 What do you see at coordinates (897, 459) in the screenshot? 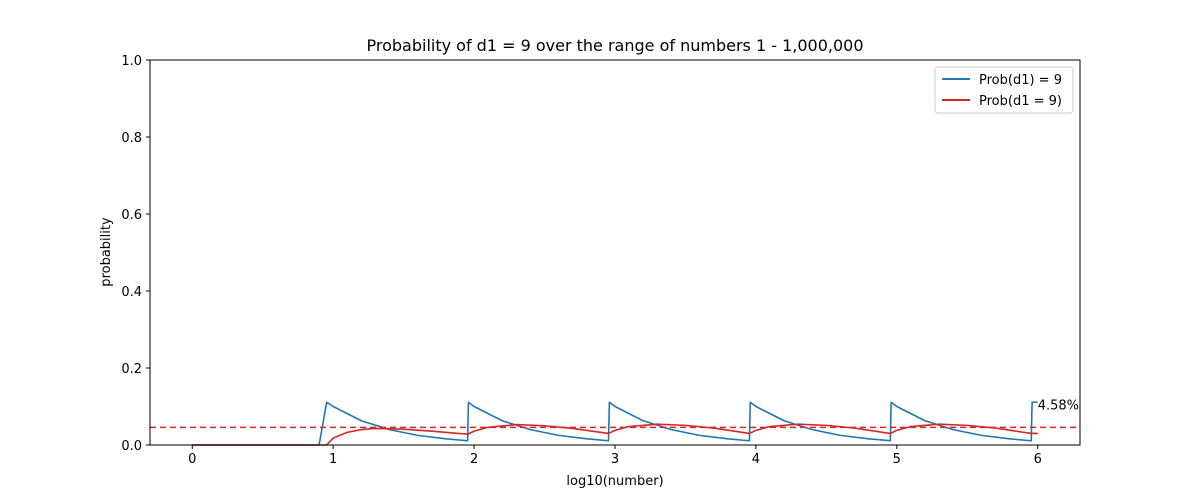
I see `x-tick-label: 5` at bounding box center [897, 459].